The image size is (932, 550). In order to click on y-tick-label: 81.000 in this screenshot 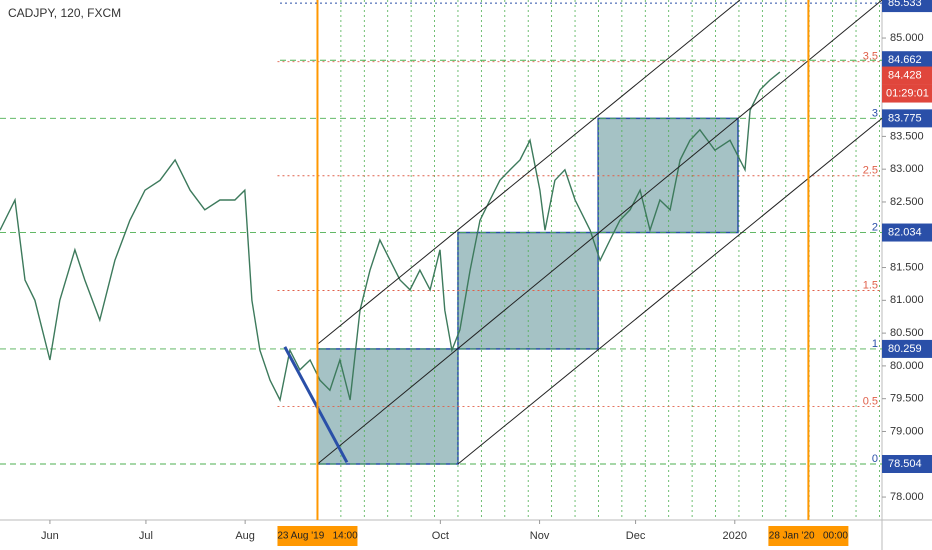, I will do `click(907, 300)`.